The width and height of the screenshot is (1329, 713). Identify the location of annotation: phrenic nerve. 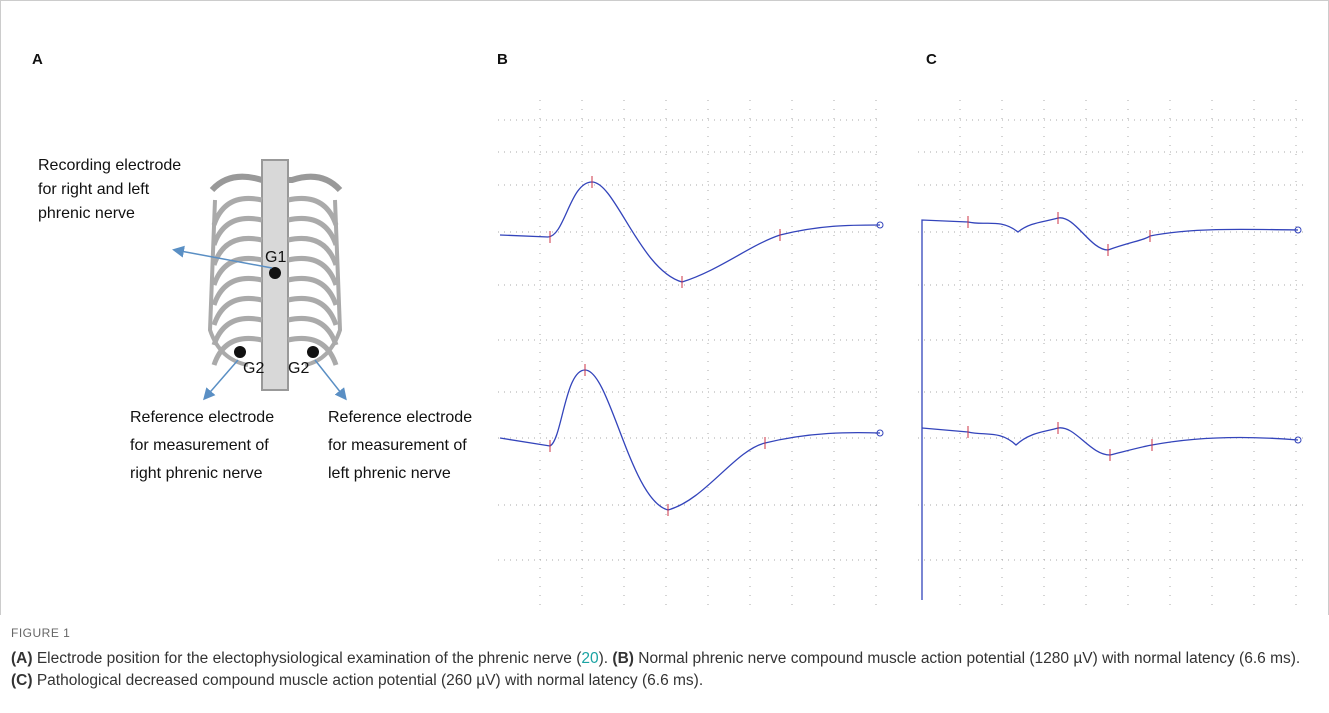
(86, 213).